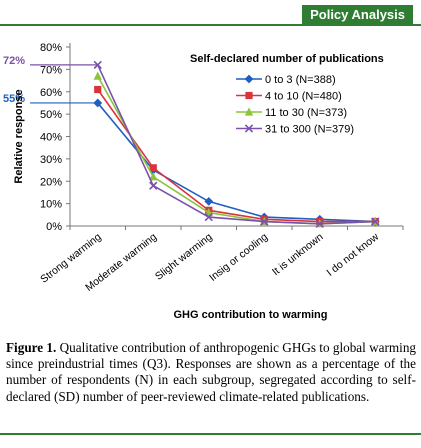 This screenshot has width=421, height=448. Describe the element at coordinates (251, 315) in the screenshot. I see `x-axis-label: GHG contribution to warming` at that location.